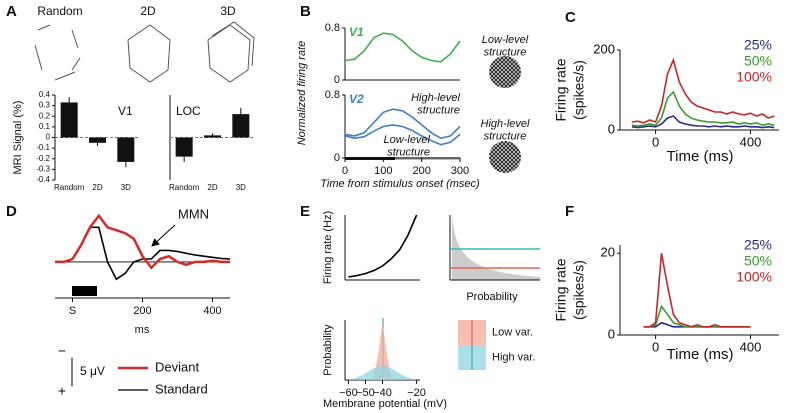 This screenshot has height=413, width=800. What do you see at coordinates (492, 297) in the screenshot?
I see `x-axis-label: Probability` at bounding box center [492, 297].